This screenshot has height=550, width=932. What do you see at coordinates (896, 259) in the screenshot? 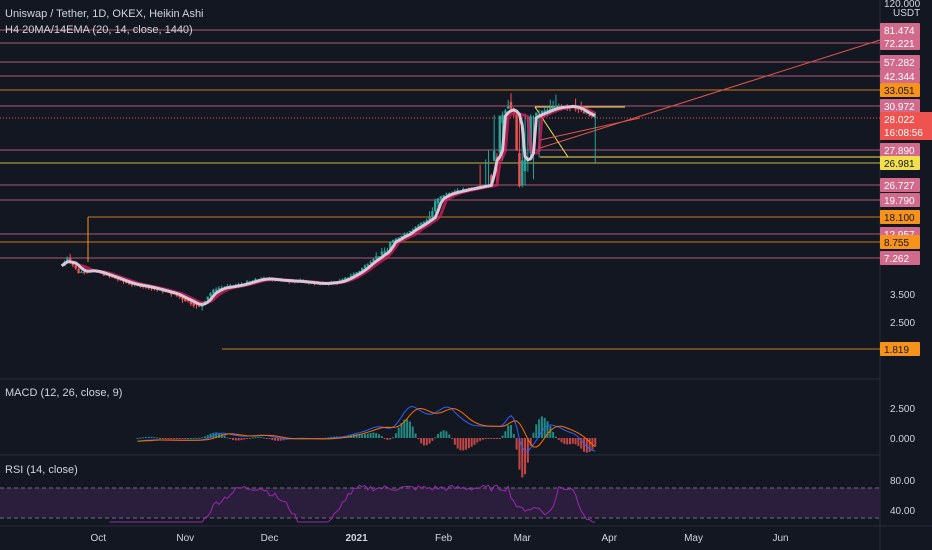
I see `level-price-label: 7.262` at bounding box center [896, 259].